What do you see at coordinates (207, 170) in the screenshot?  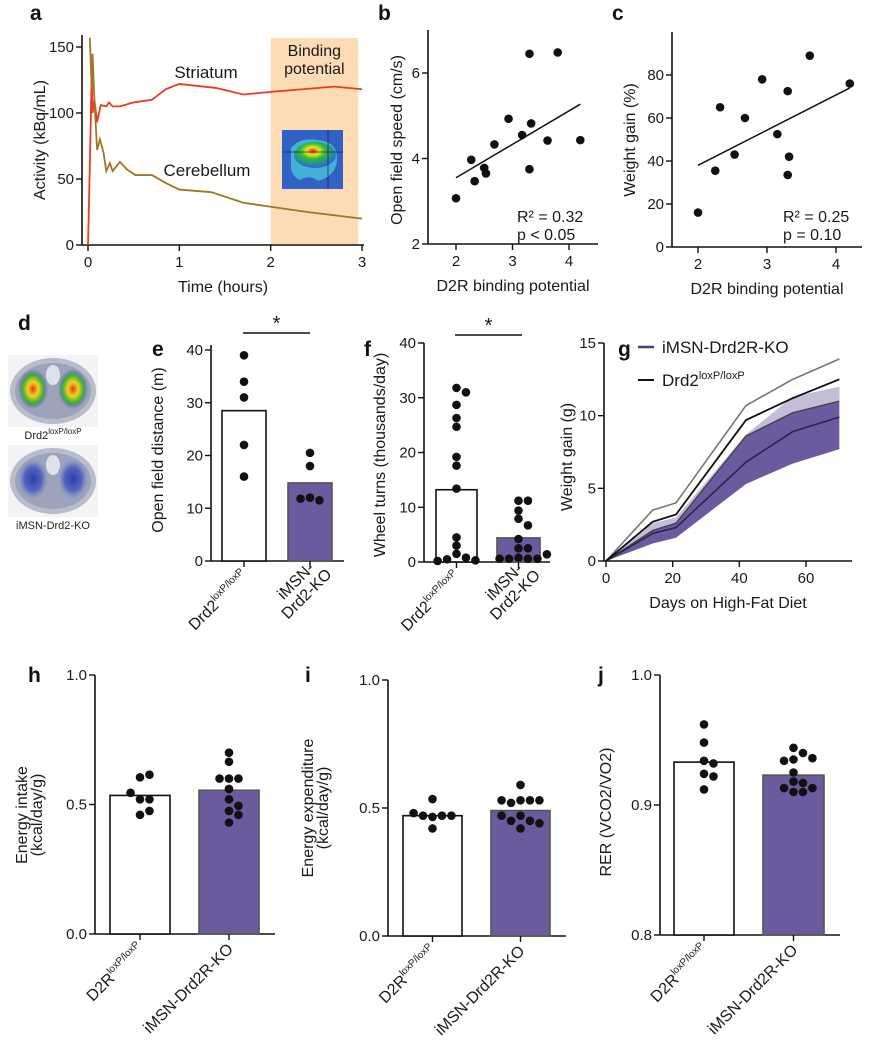 I see `series-label-cerebellum: Cerebellum` at bounding box center [207, 170].